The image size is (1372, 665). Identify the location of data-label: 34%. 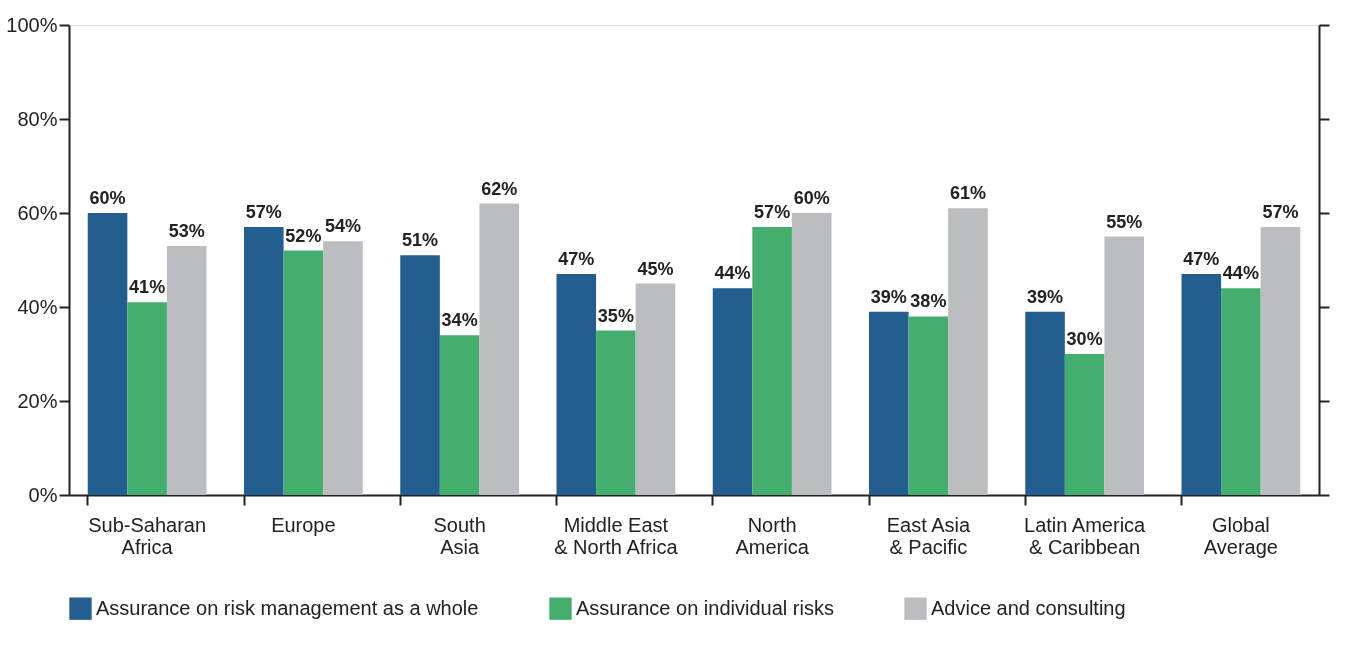
(459, 320).